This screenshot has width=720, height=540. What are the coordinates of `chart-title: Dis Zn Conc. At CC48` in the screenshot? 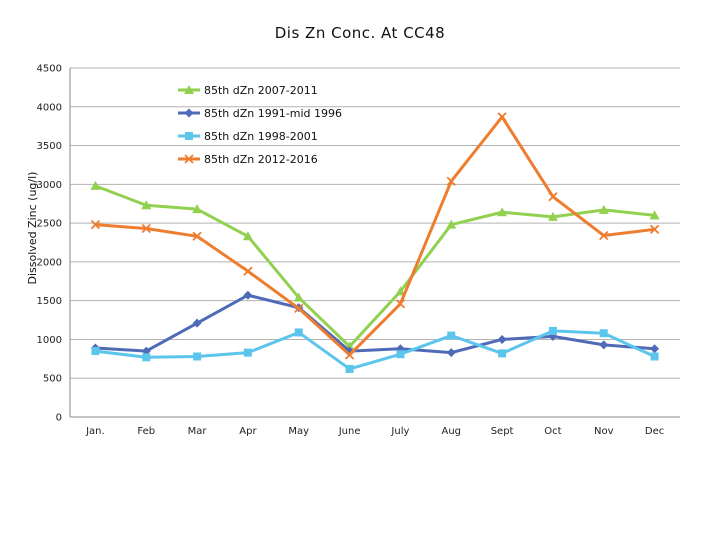 It's located at (360, 33).